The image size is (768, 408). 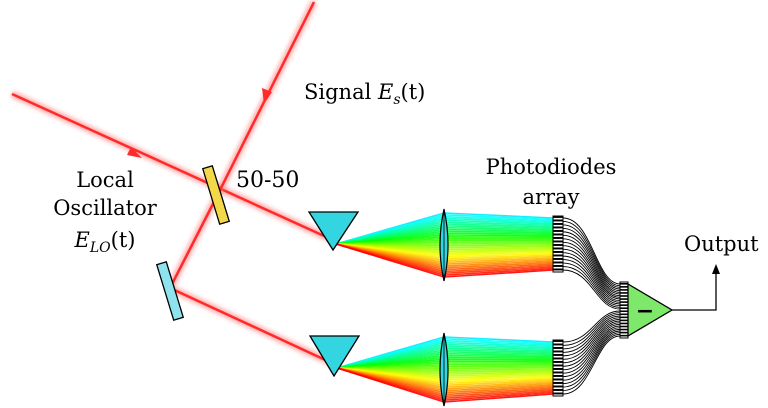 What do you see at coordinates (134, 152) in the screenshot?
I see `lo-arrowhead` at bounding box center [134, 152].